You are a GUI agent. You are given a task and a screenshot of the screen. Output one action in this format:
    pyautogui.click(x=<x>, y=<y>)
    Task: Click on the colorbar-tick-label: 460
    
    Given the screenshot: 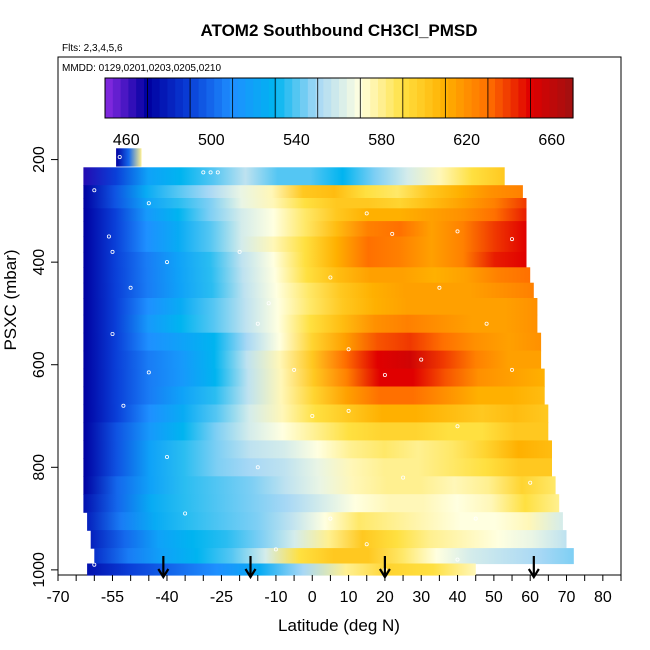 What is the action you would take?
    pyautogui.click(x=126, y=140)
    